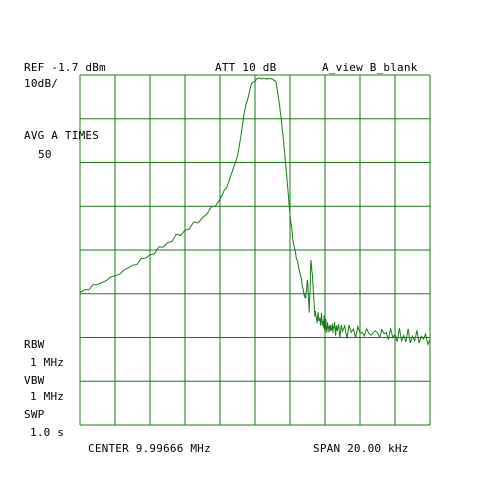 The image size is (489, 481). I want to click on span-label: SPAN 20.00 kHz, so click(361, 448).